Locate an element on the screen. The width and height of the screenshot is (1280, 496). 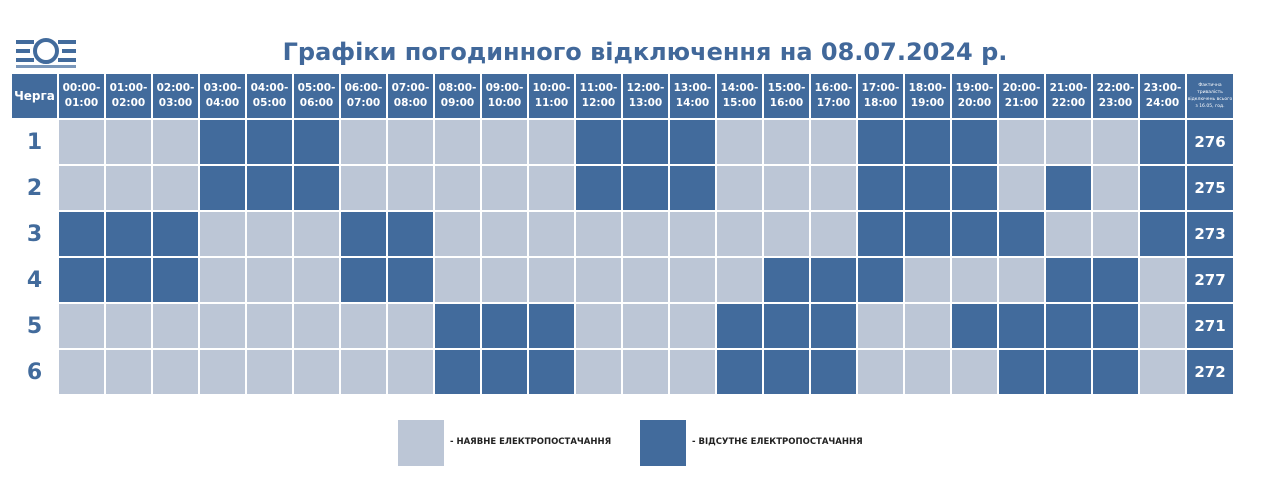
hour-header: 18:00-19:00 is located at coordinates (927, 96).